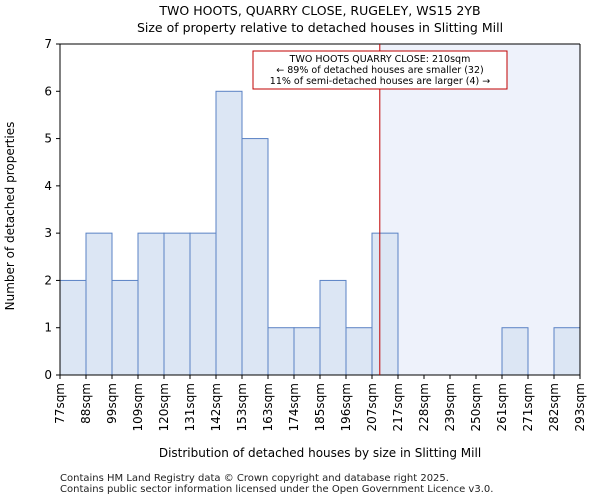  Describe the element at coordinates (48, 139) in the screenshot. I see `y-tick-label: 5` at that location.